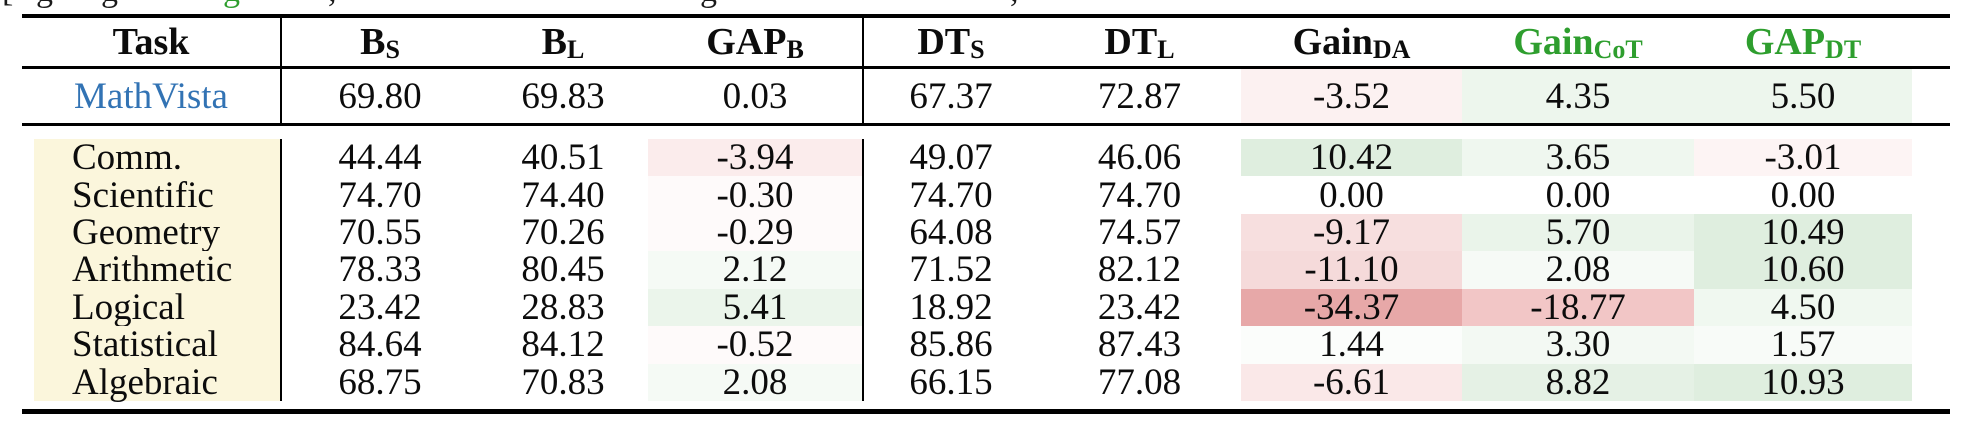  Describe the element at coordinates (951, 158) in the screenshot. I see `value-cell-dt-s: 49.07` at that location.